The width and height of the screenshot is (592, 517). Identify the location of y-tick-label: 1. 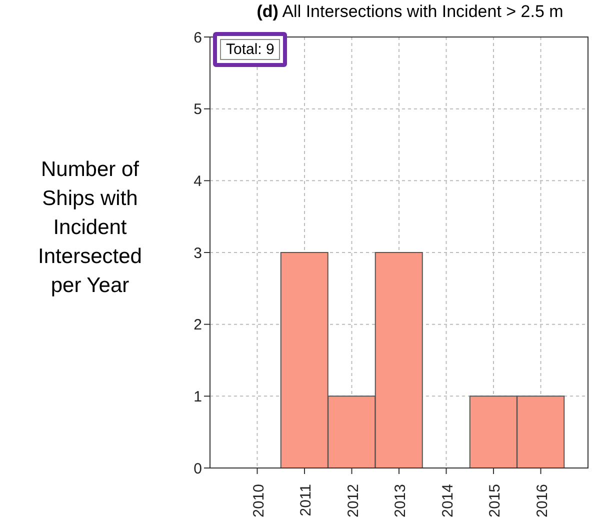
(198, 397).